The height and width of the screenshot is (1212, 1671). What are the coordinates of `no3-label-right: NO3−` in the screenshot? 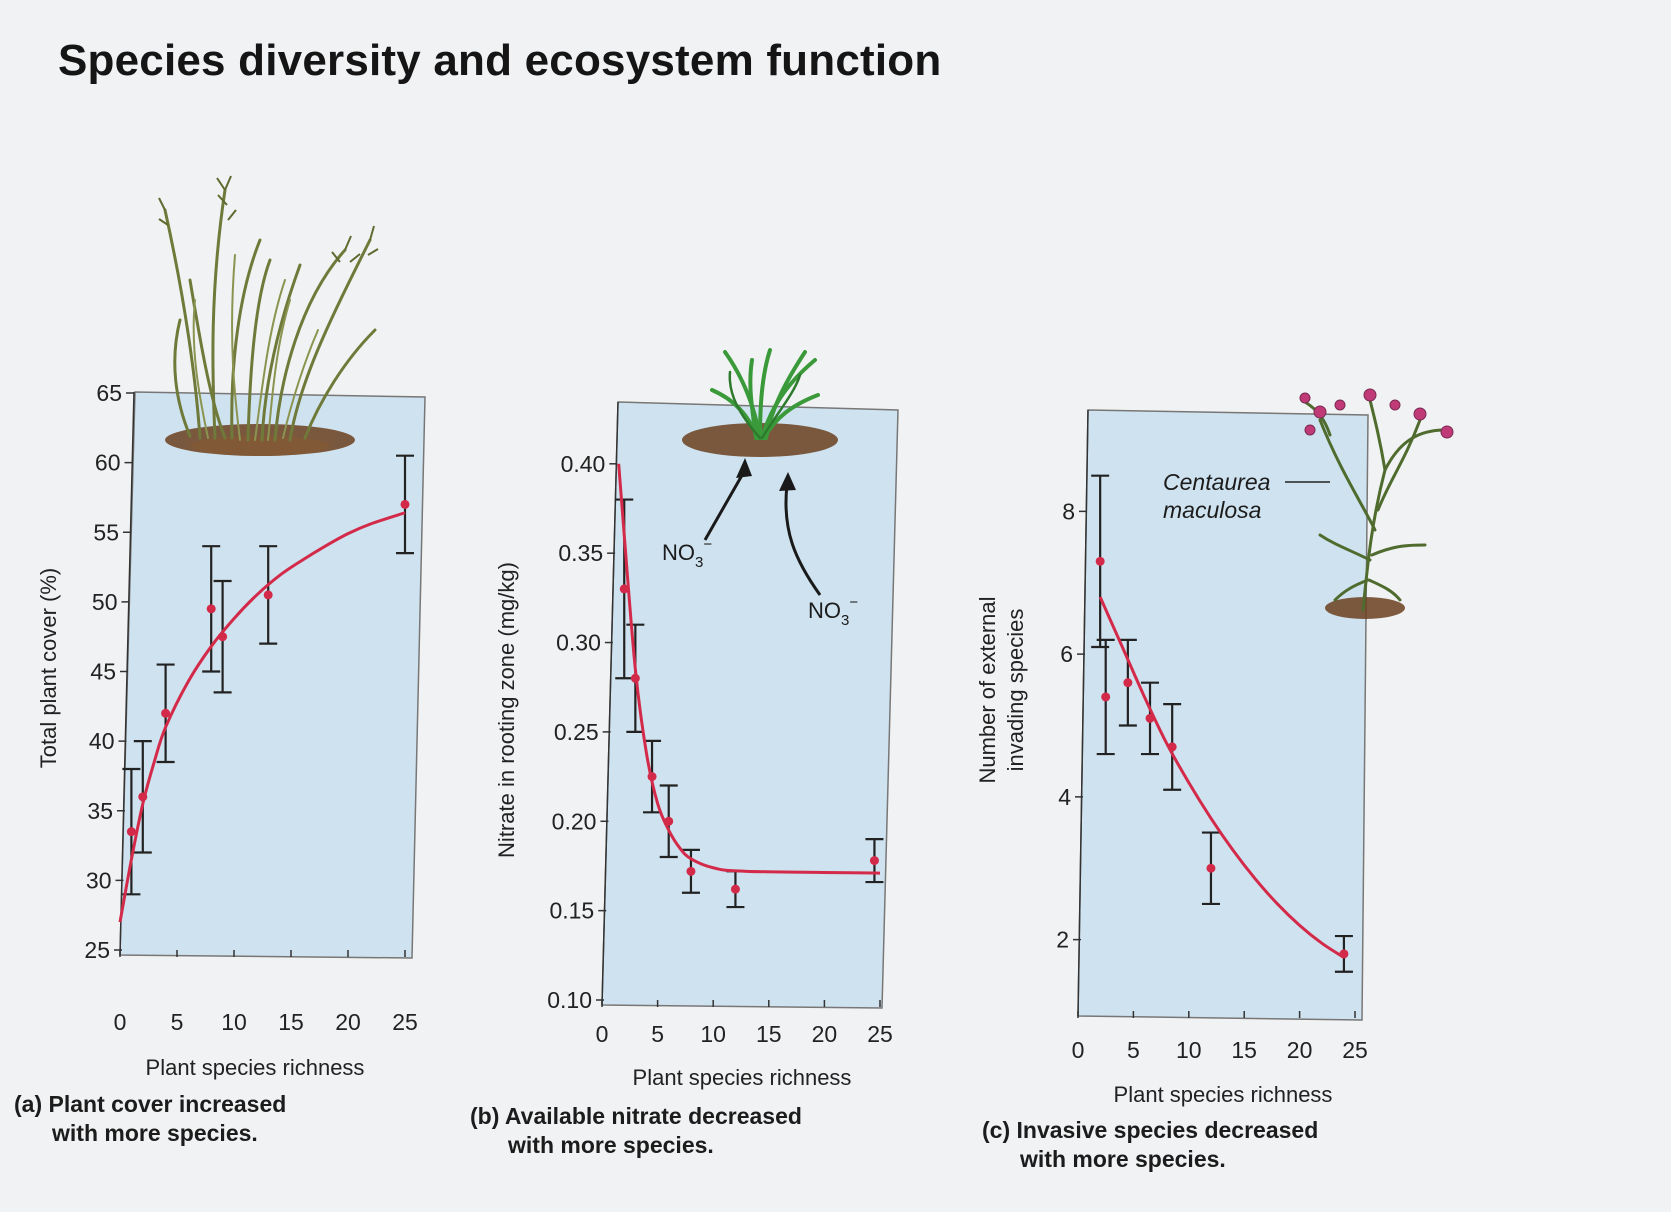 It's located at (833, 611).